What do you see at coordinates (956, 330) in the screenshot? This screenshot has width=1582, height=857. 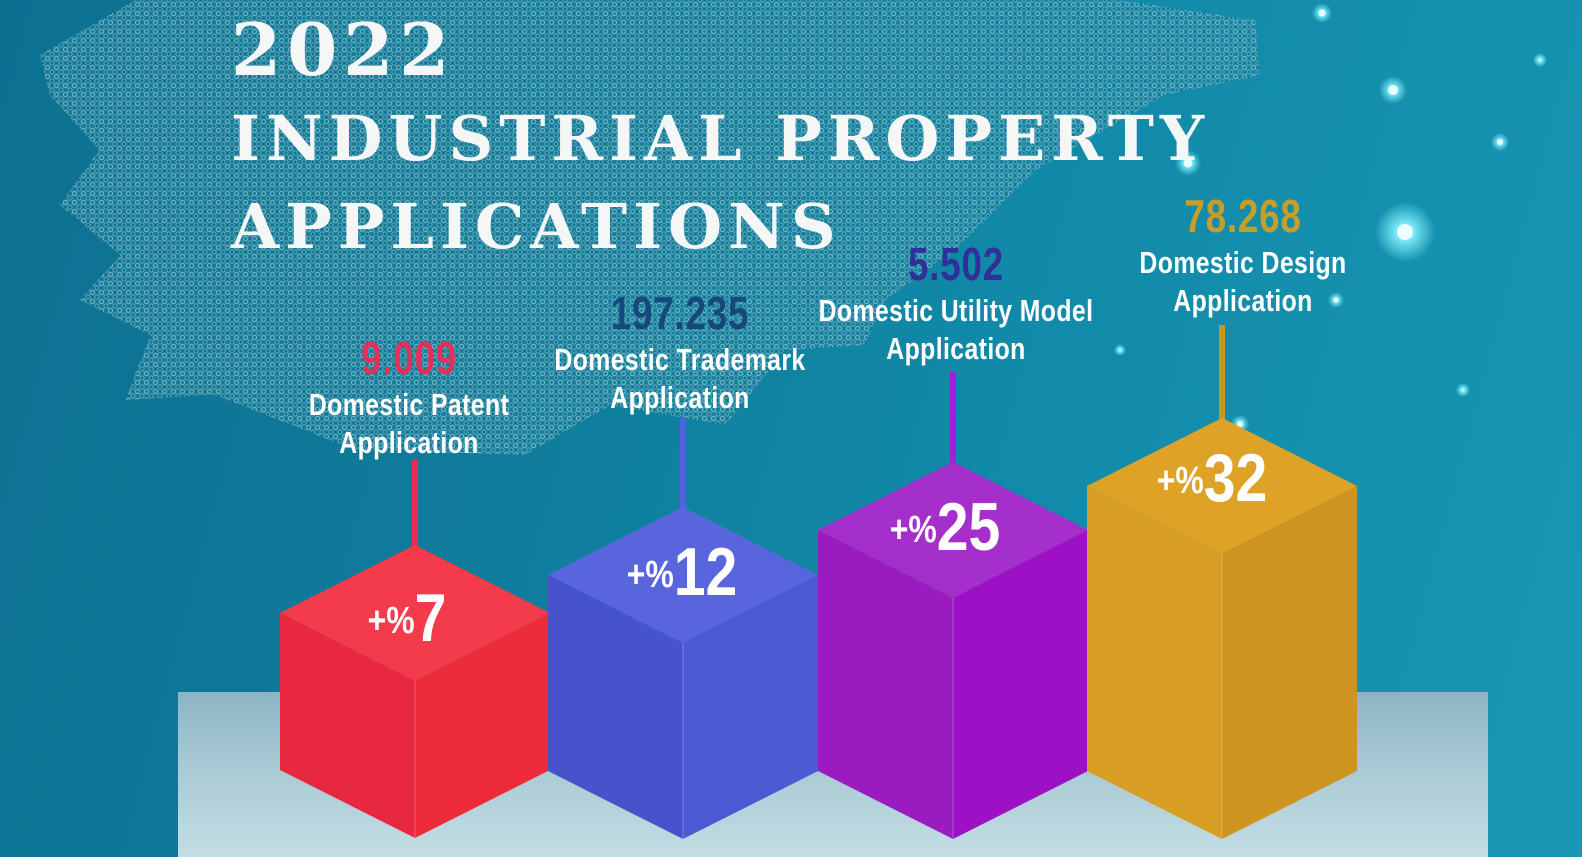 I see `stat-label: Domestic Utility Model Application` at bounding box center [956, 330].